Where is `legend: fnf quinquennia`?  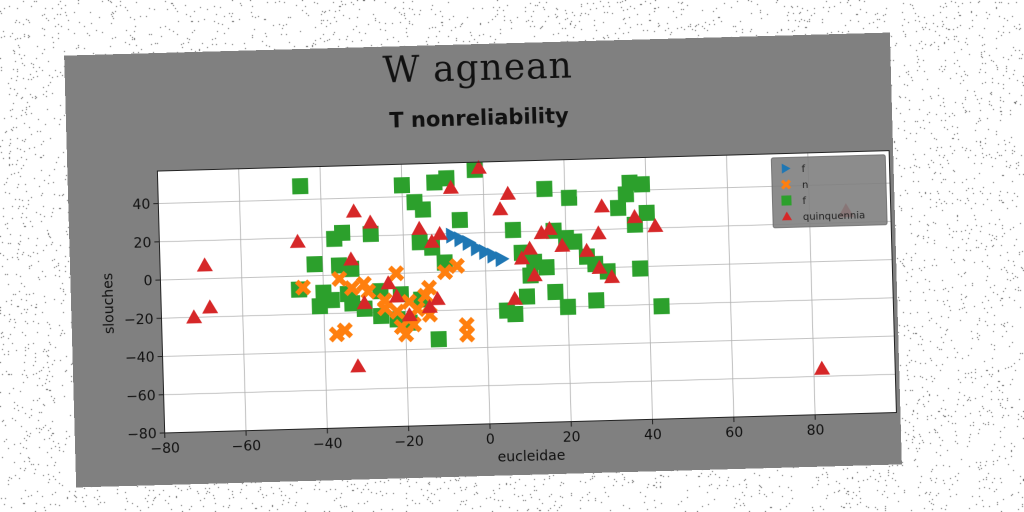
legend: fnf quinquennia is located at coordinates (829, 191).